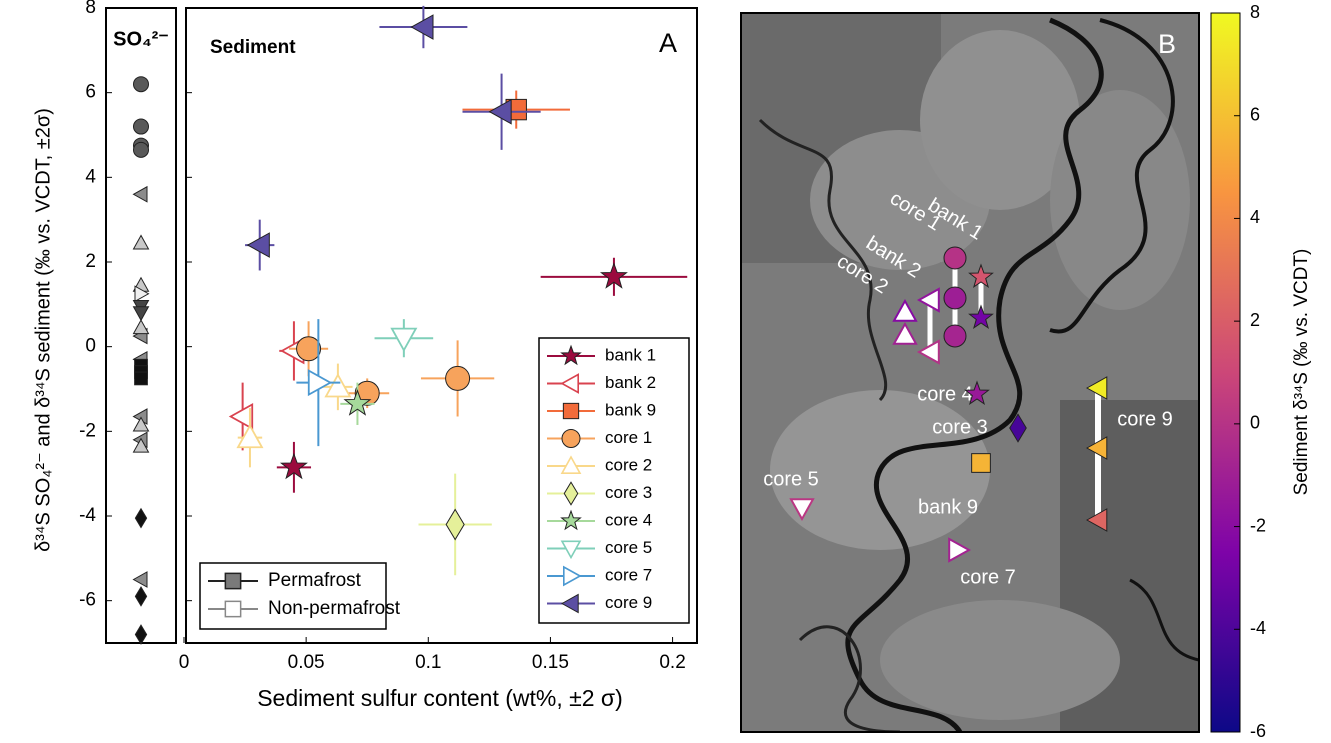  Describe the element at coordinates (948, 507) in the screenshot. I see `map-label: bank 9` at that location.